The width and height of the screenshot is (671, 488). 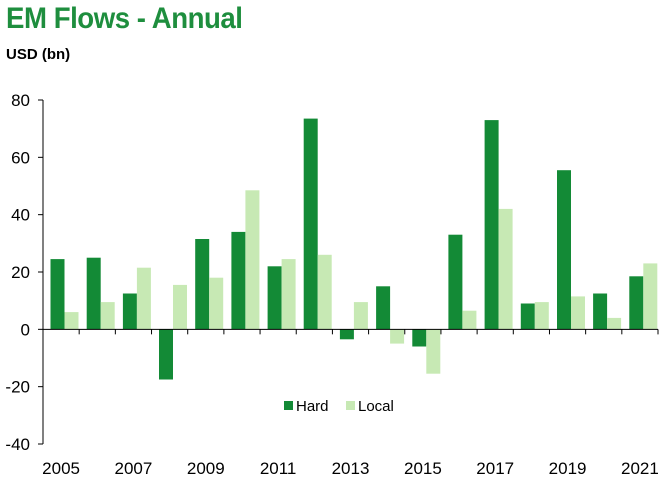 What do you see at coordinates (640, 468) in the screenshot?
I see `x-tick-label-2021: 2021` at bounding box center [640, 468].